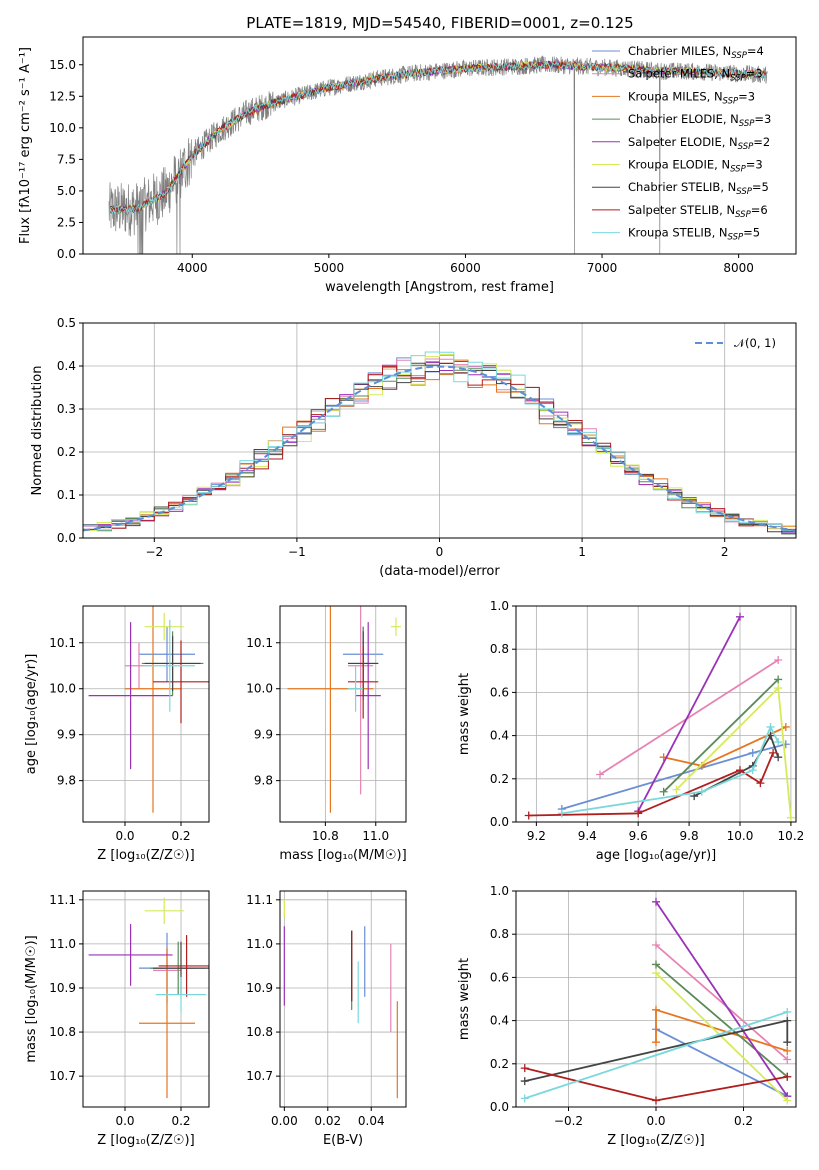 The width and height of the screenshot is (819, 1170). I want to click on y-tick-label: 0.1, so click(66, 495).